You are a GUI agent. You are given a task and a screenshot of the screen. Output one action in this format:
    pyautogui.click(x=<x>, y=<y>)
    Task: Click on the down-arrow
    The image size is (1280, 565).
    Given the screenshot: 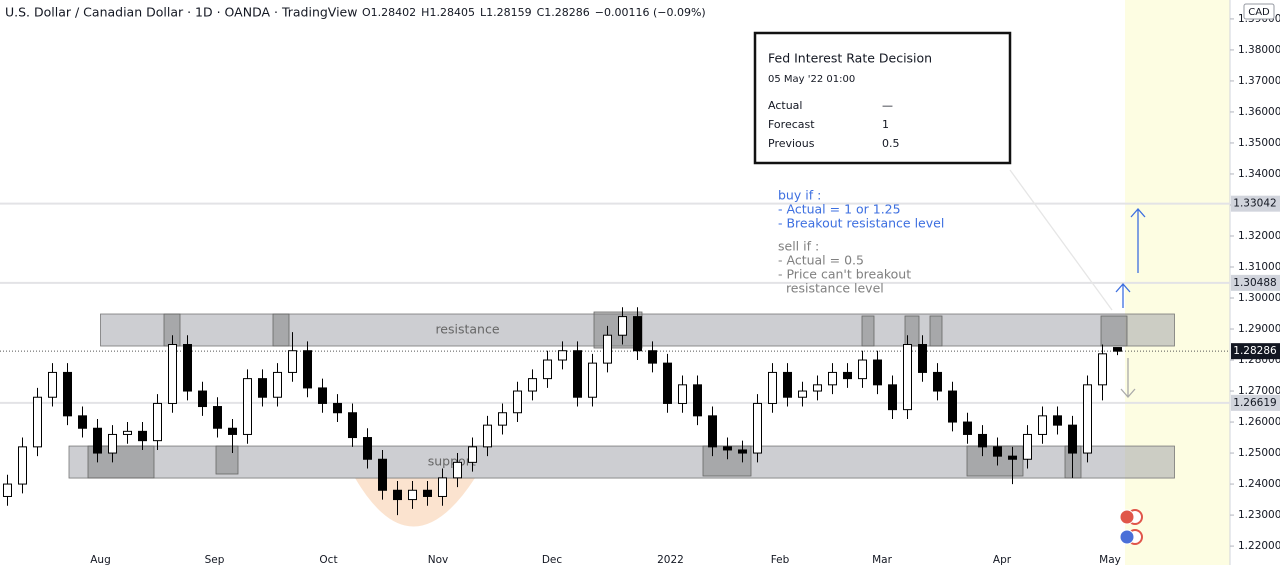 What is the action you would take?
    pyautogui.click(x=1128, y=378)
    